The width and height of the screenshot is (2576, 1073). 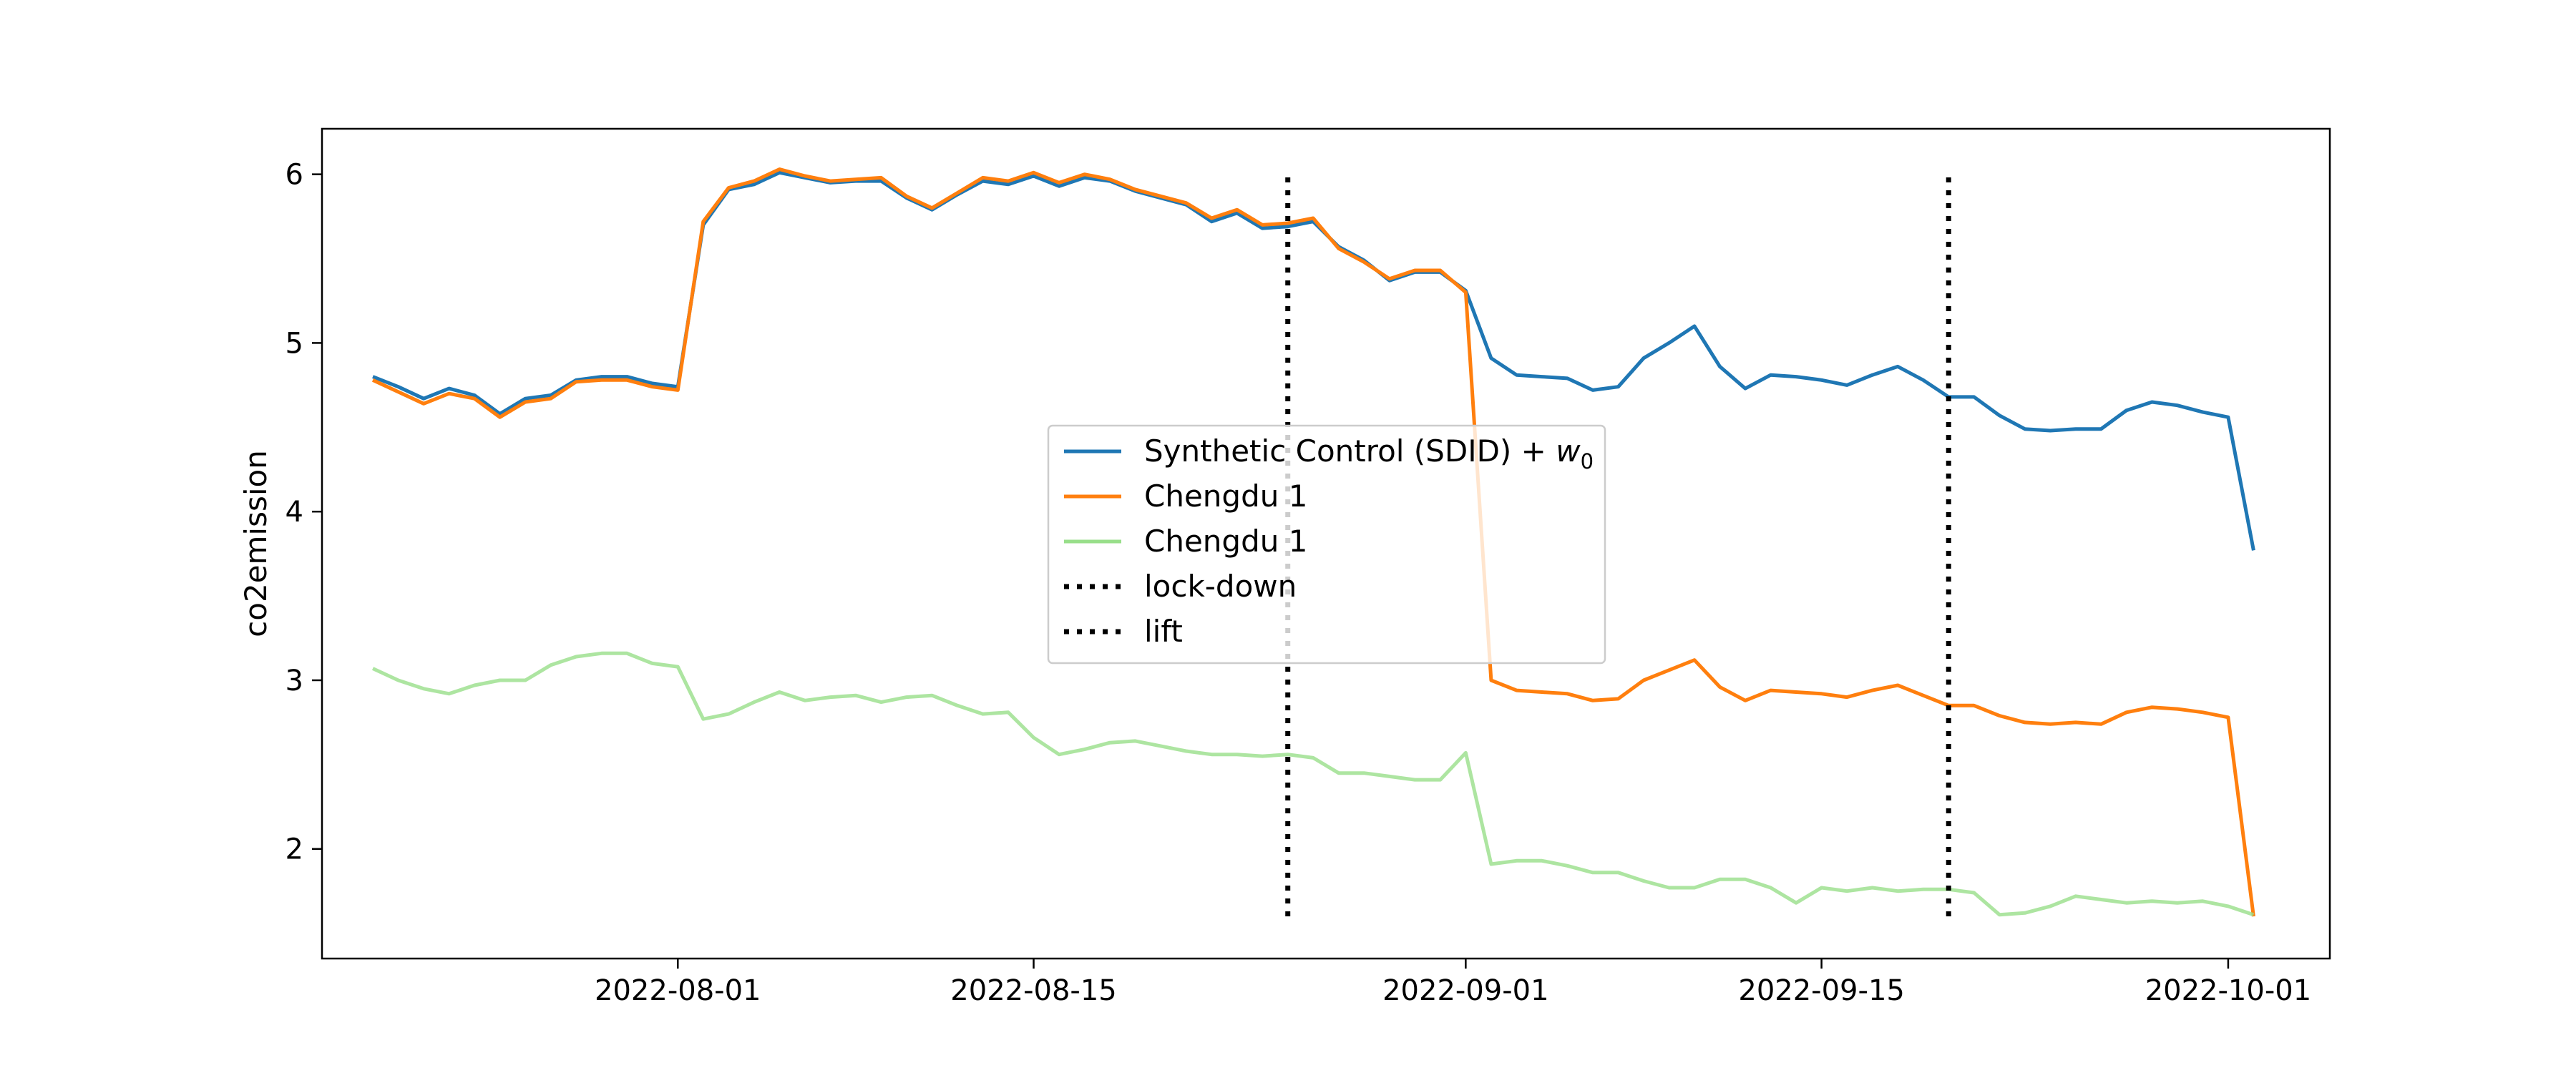 I want to click on legend-label: Synthetic Control (SDID) + w0, so click(x=1369, y=453).